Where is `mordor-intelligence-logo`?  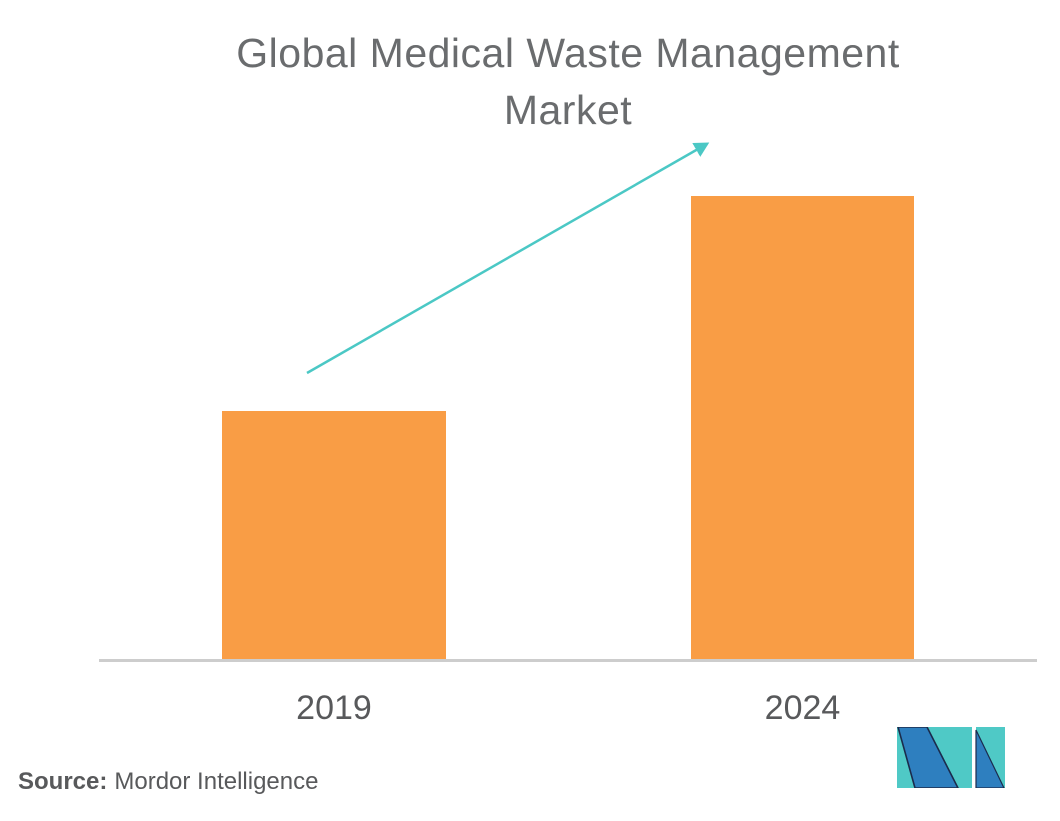 mordor-intelligence-logo is located at coordinates (951, 757).